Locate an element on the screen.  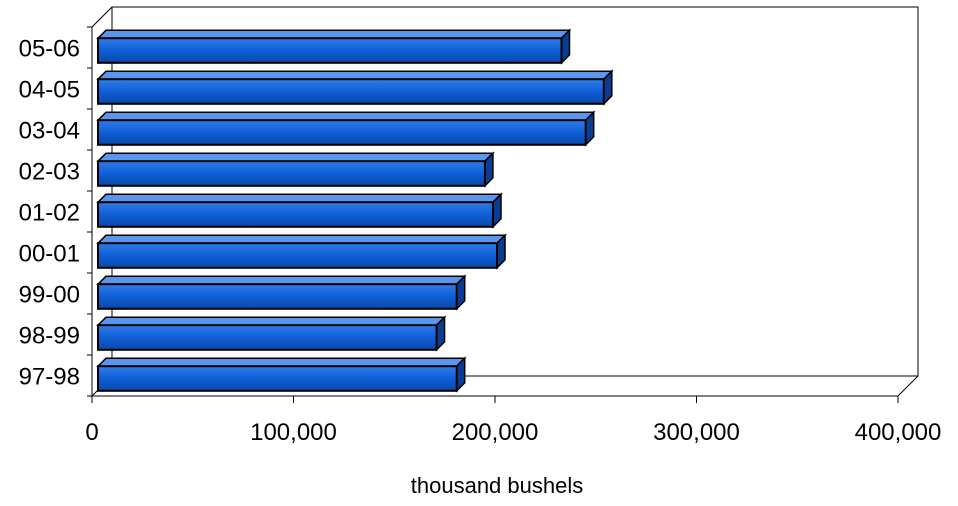
category-label: 03-04 is located at coordinates (49, 131).